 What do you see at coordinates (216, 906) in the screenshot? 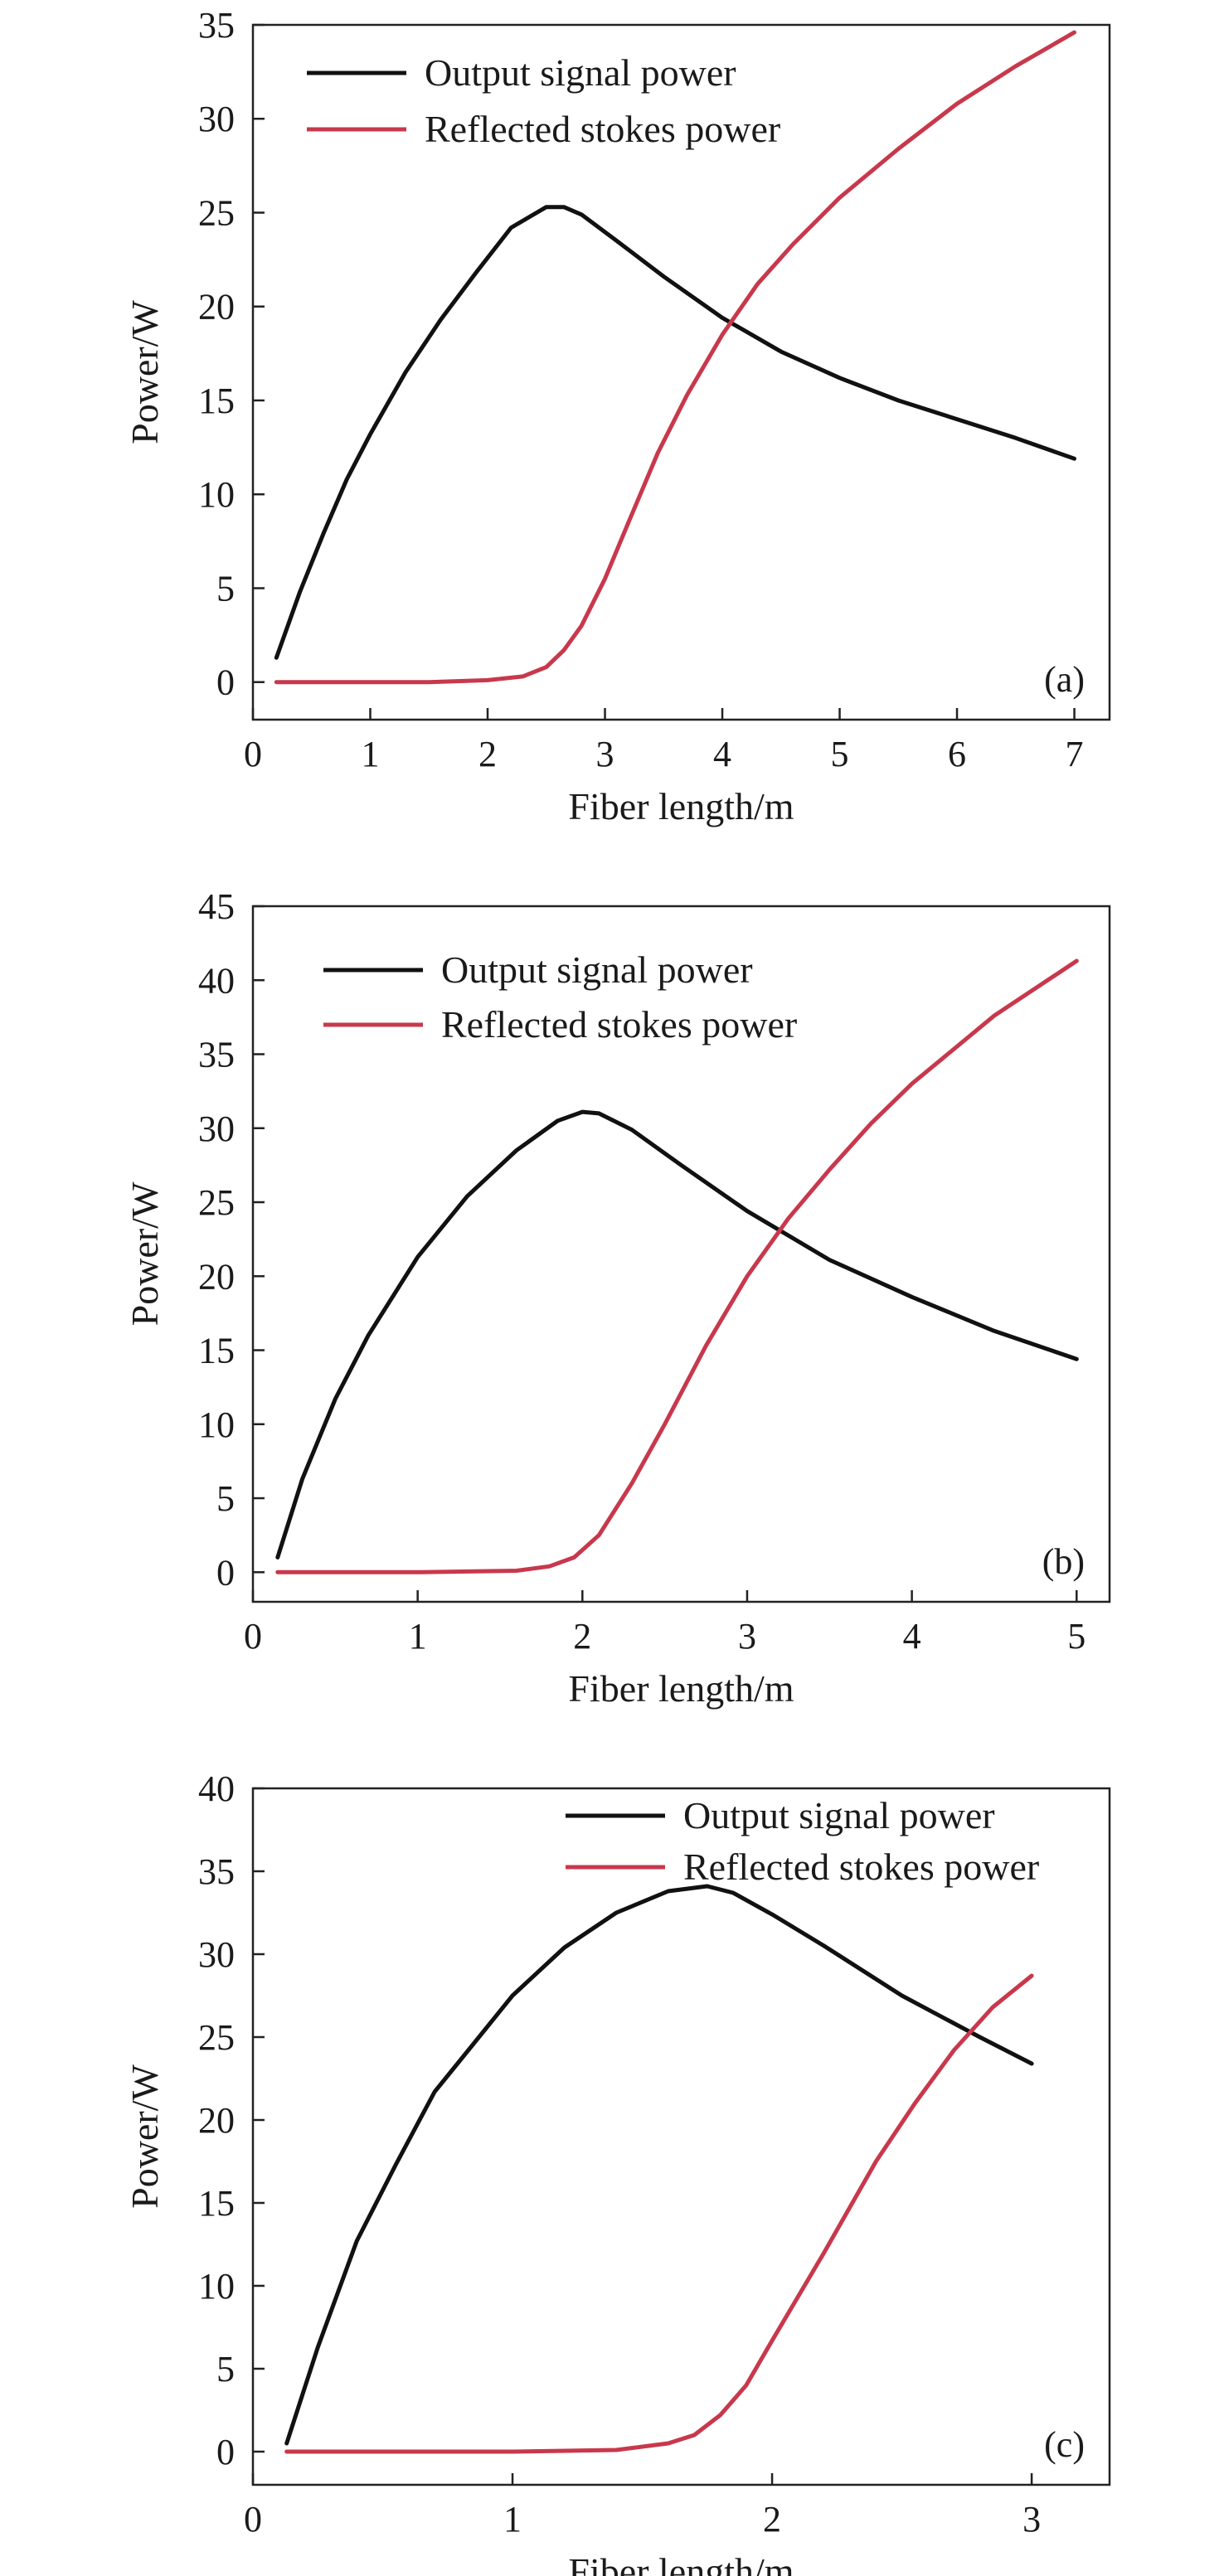
I see `y-tick-label: 45` at bounding box center [216, 906].